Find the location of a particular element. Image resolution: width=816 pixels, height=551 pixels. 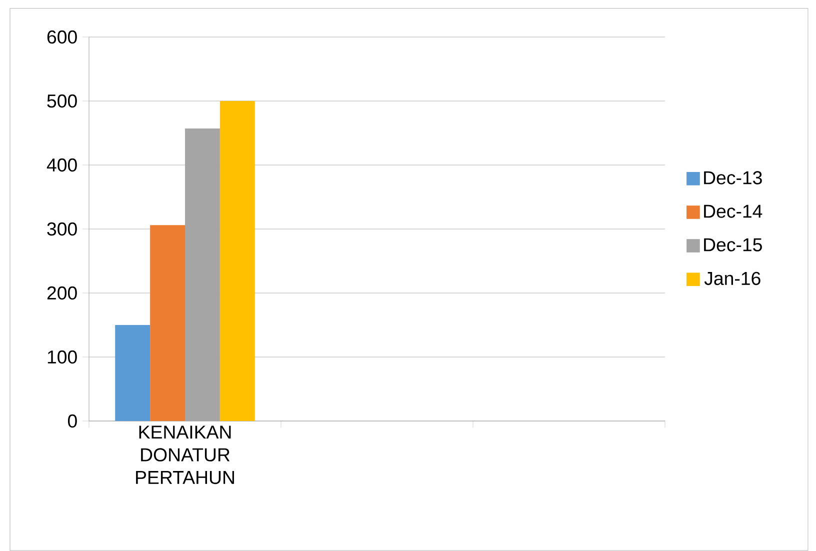

x-tick-label: KENAIKAN DONATUR PERTAHUN is located at coordinates (185, 455).